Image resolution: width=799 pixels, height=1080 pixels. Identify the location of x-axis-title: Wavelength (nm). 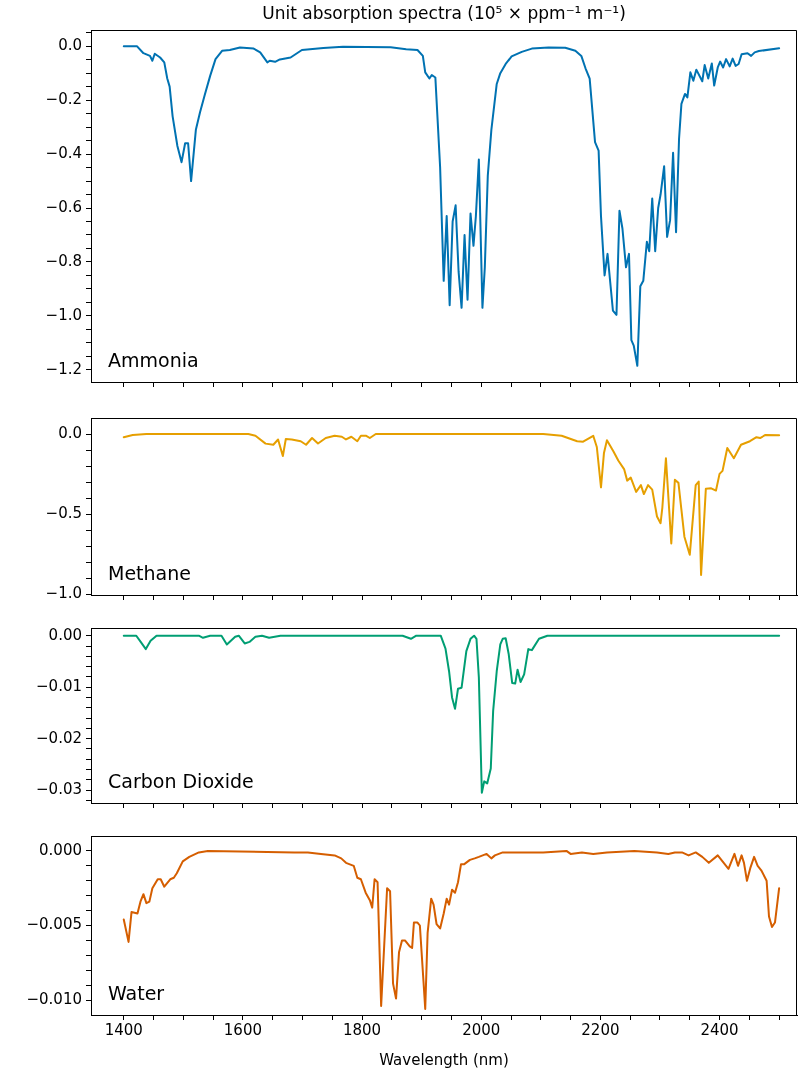
(444, 1059).